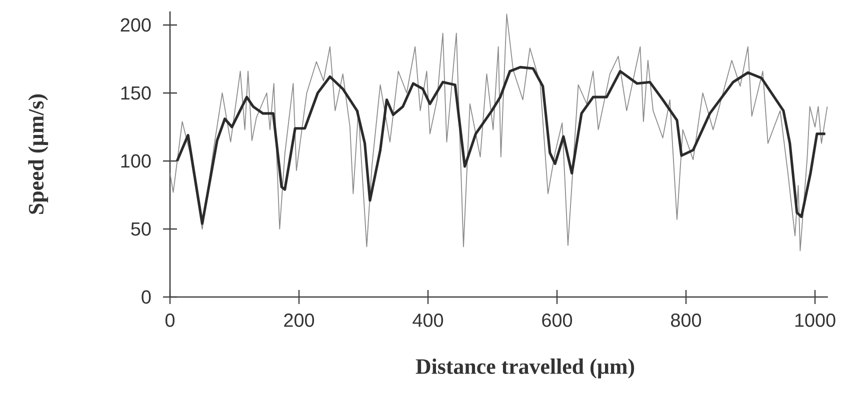 This screenshot has height=411, width=865. Describe the element at coordinates (136, 161) in the screenshot. I see `y-tick-label: 100` at that location.